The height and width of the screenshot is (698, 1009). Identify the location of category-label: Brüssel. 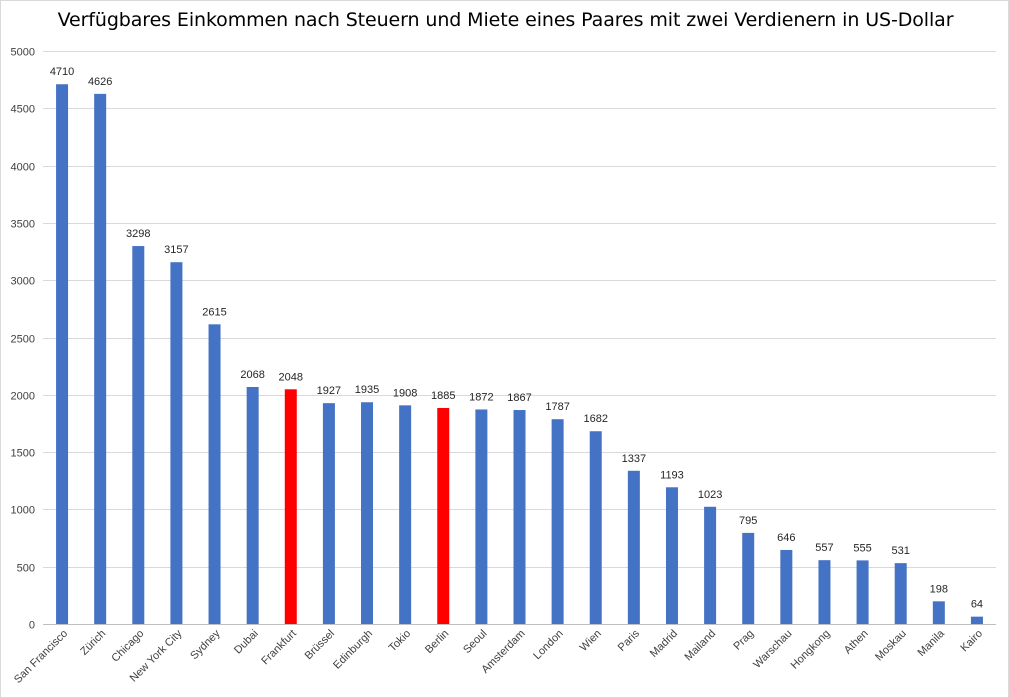
(320, 645).